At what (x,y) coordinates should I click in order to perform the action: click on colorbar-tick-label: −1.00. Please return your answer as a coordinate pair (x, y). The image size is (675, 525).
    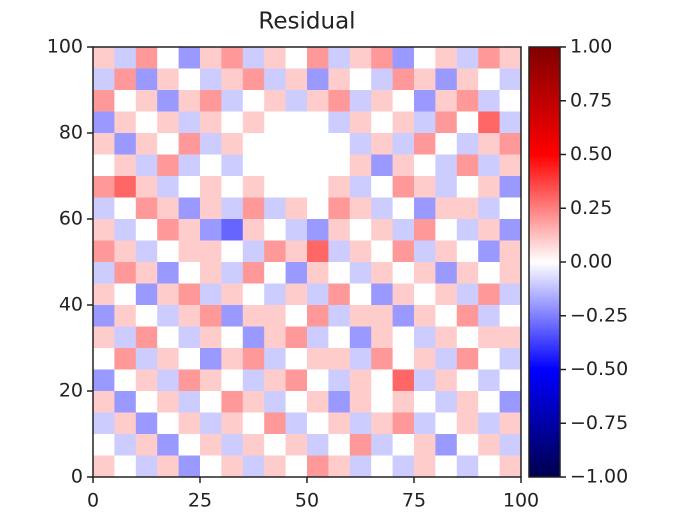
    Looking at the image, I should click on (599, 477).